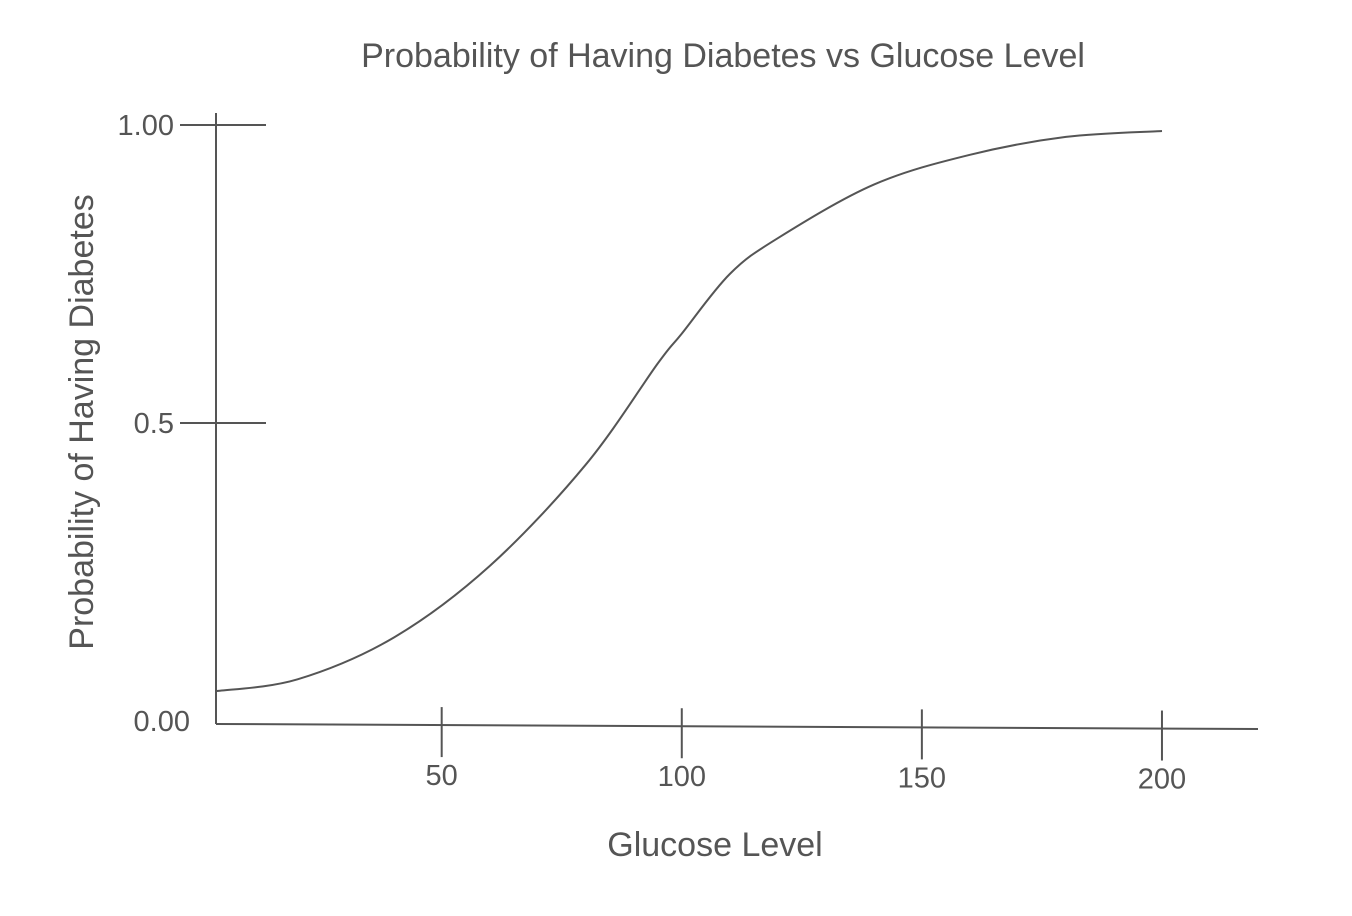 The width and height of the screenshot is (1352, 916). I want to click on x-tick-label: 200, so click(1162, 780).